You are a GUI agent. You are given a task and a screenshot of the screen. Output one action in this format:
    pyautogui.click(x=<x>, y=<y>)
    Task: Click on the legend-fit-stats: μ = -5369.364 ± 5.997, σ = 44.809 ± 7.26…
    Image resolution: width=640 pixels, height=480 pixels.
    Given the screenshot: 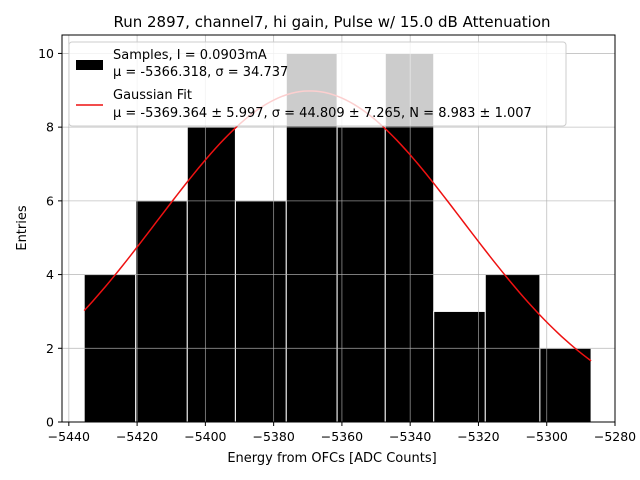 What is the action you would take?
    pyautogui.click(x=322, y=113)
    